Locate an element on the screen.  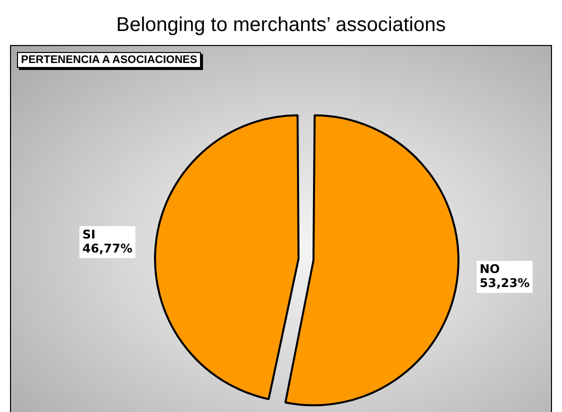
data-label: 53,23% is located at coordinates (505, 283).